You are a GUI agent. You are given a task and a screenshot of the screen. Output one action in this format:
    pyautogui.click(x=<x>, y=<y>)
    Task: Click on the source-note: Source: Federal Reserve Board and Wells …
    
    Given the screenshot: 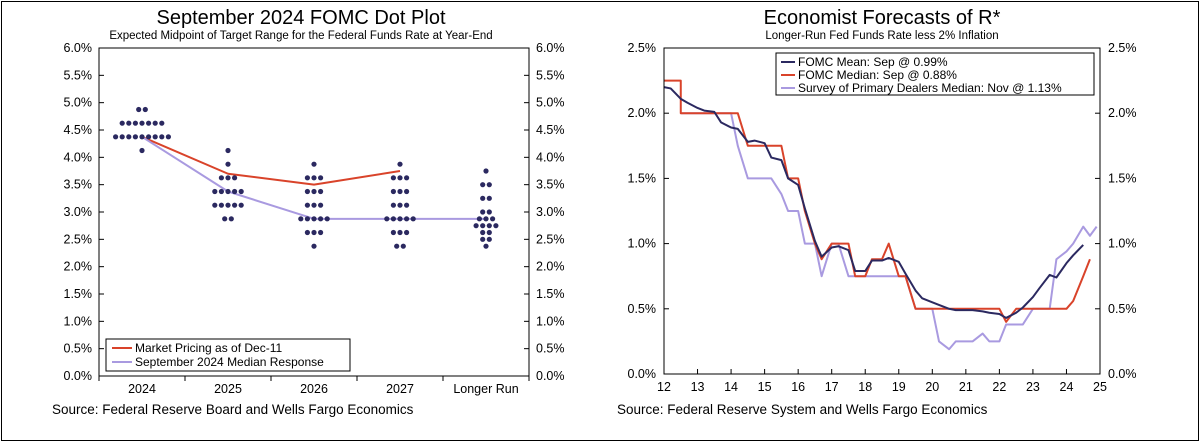 What is the action you would take?
    pyautogui.click(x=233, y=409)
    